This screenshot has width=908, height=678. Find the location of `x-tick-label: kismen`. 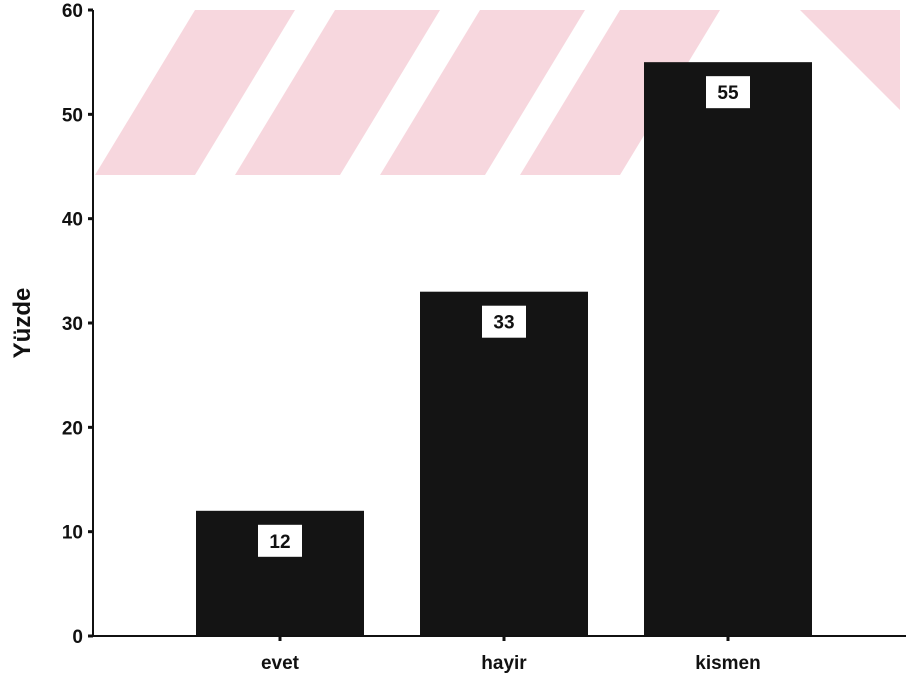

x-tick-label: kismen is located at coordinates (727, 663).